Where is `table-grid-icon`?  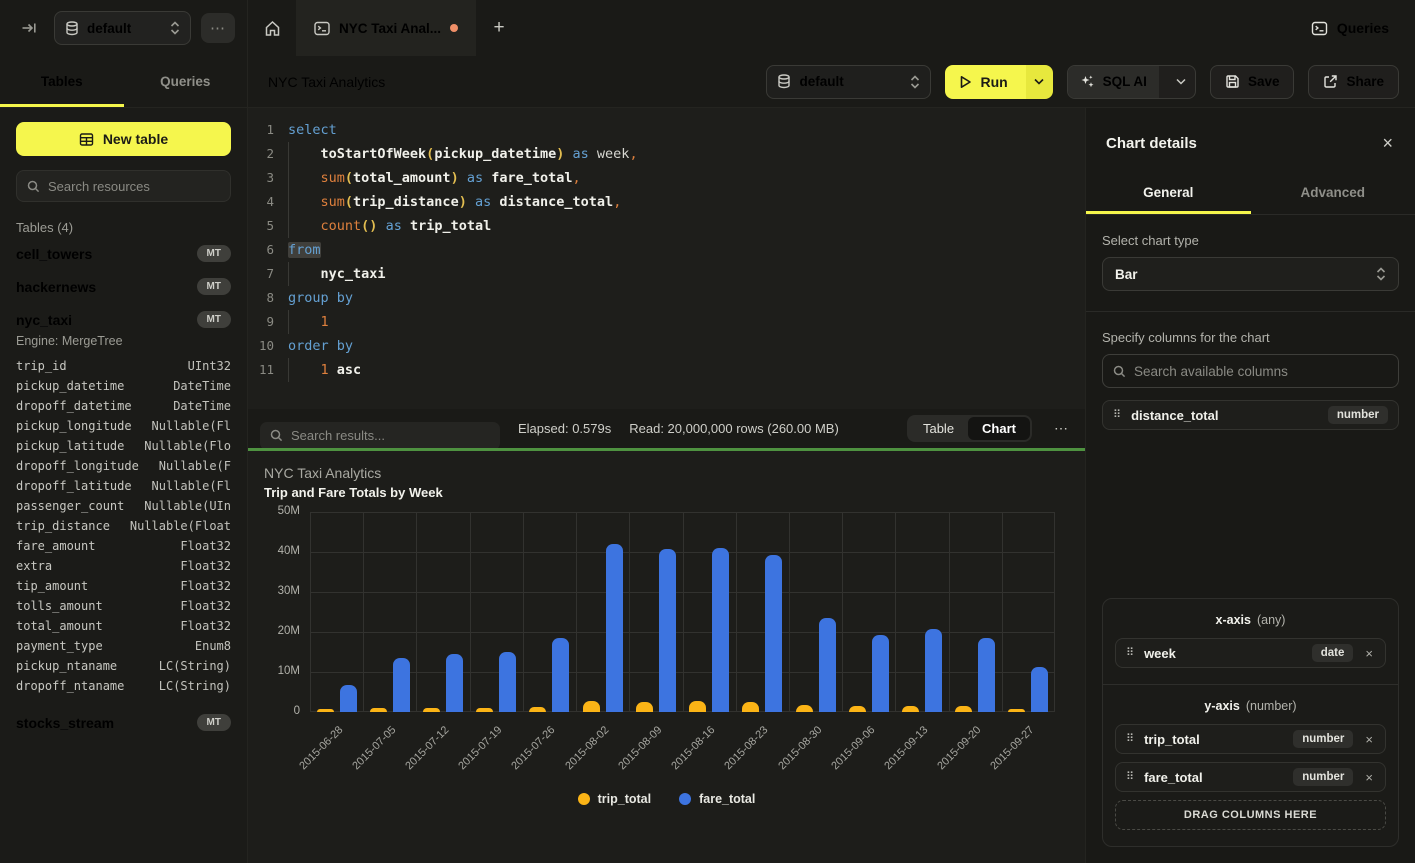 table-grid-icon is located at coordinates (86, 139).